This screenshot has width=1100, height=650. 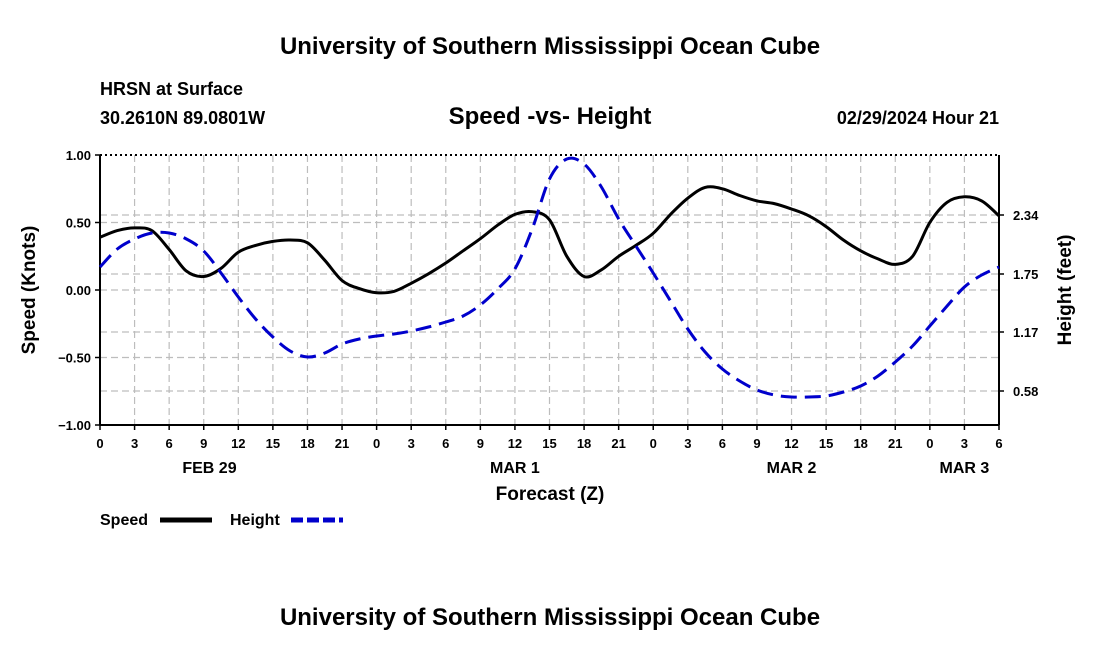 I want to click on y-left-tick-label: −1.00, so click(x=74, y=425).